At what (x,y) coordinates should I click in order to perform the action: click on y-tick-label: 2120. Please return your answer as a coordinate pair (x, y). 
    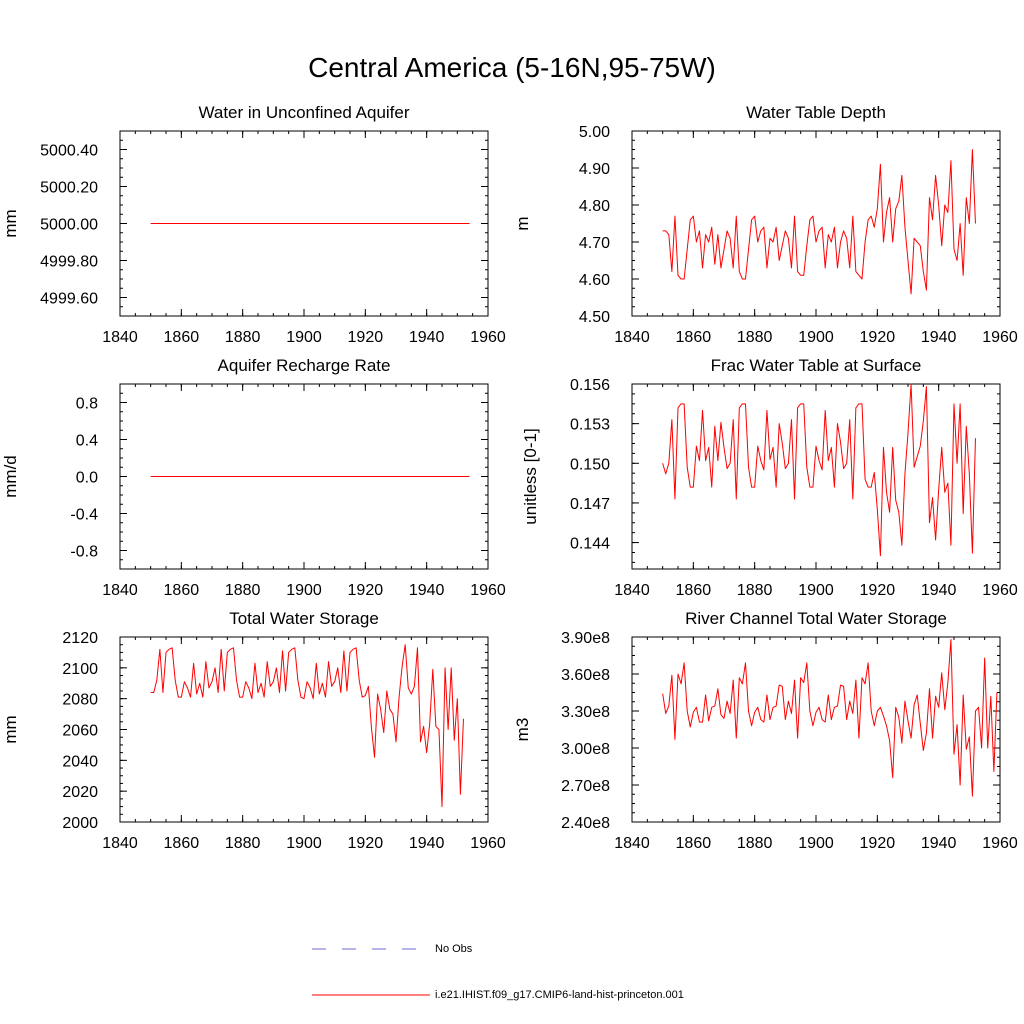
    Looking at the image, I should click on (80, 638).